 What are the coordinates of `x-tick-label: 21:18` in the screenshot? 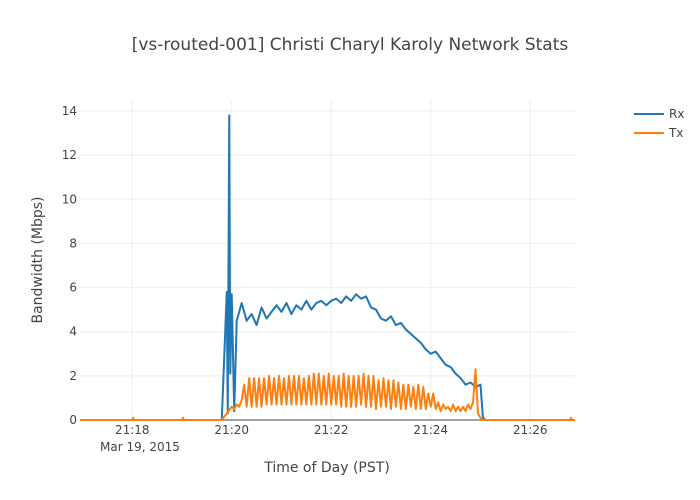 It's located at (132, 430).